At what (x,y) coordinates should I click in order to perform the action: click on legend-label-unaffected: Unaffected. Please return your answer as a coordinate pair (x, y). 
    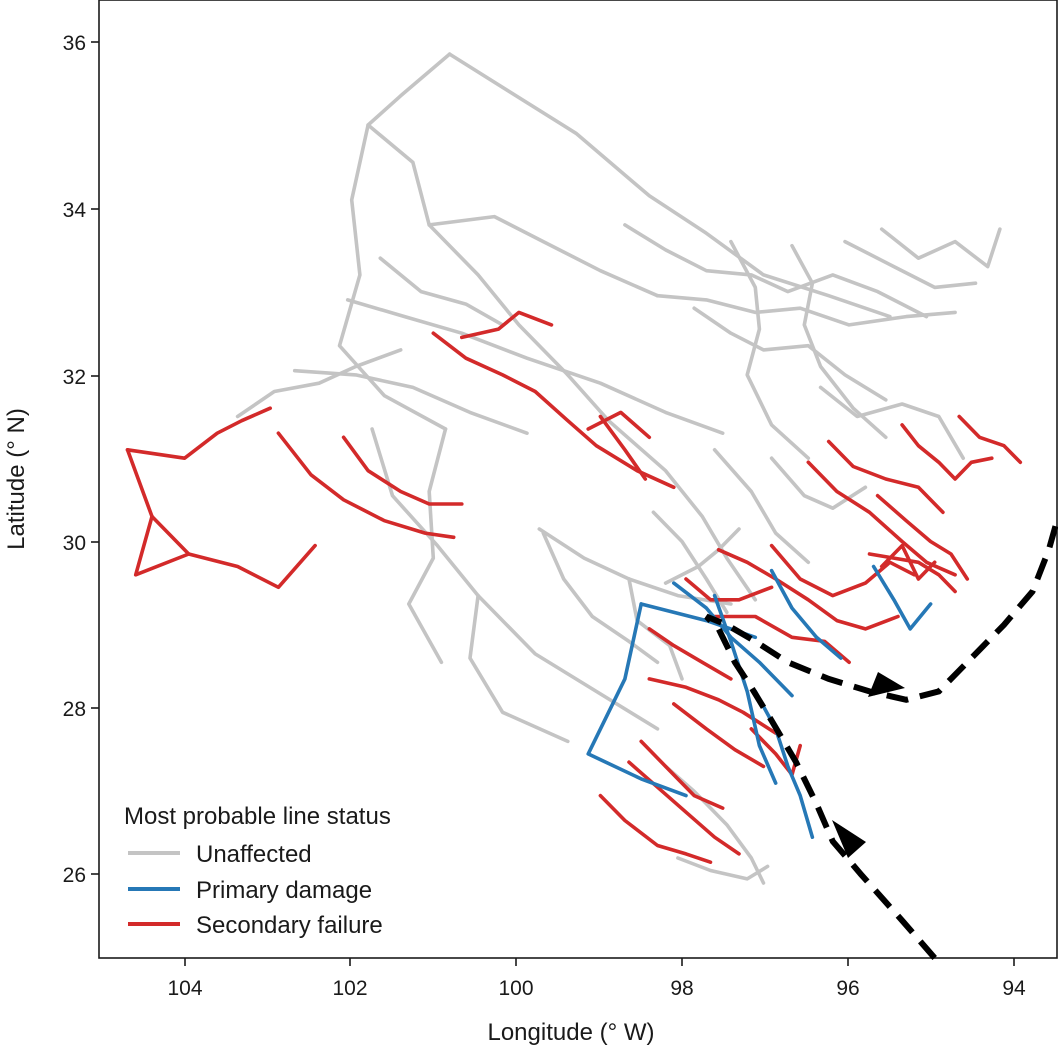
    Looking at the image, I should click on (254, 854).